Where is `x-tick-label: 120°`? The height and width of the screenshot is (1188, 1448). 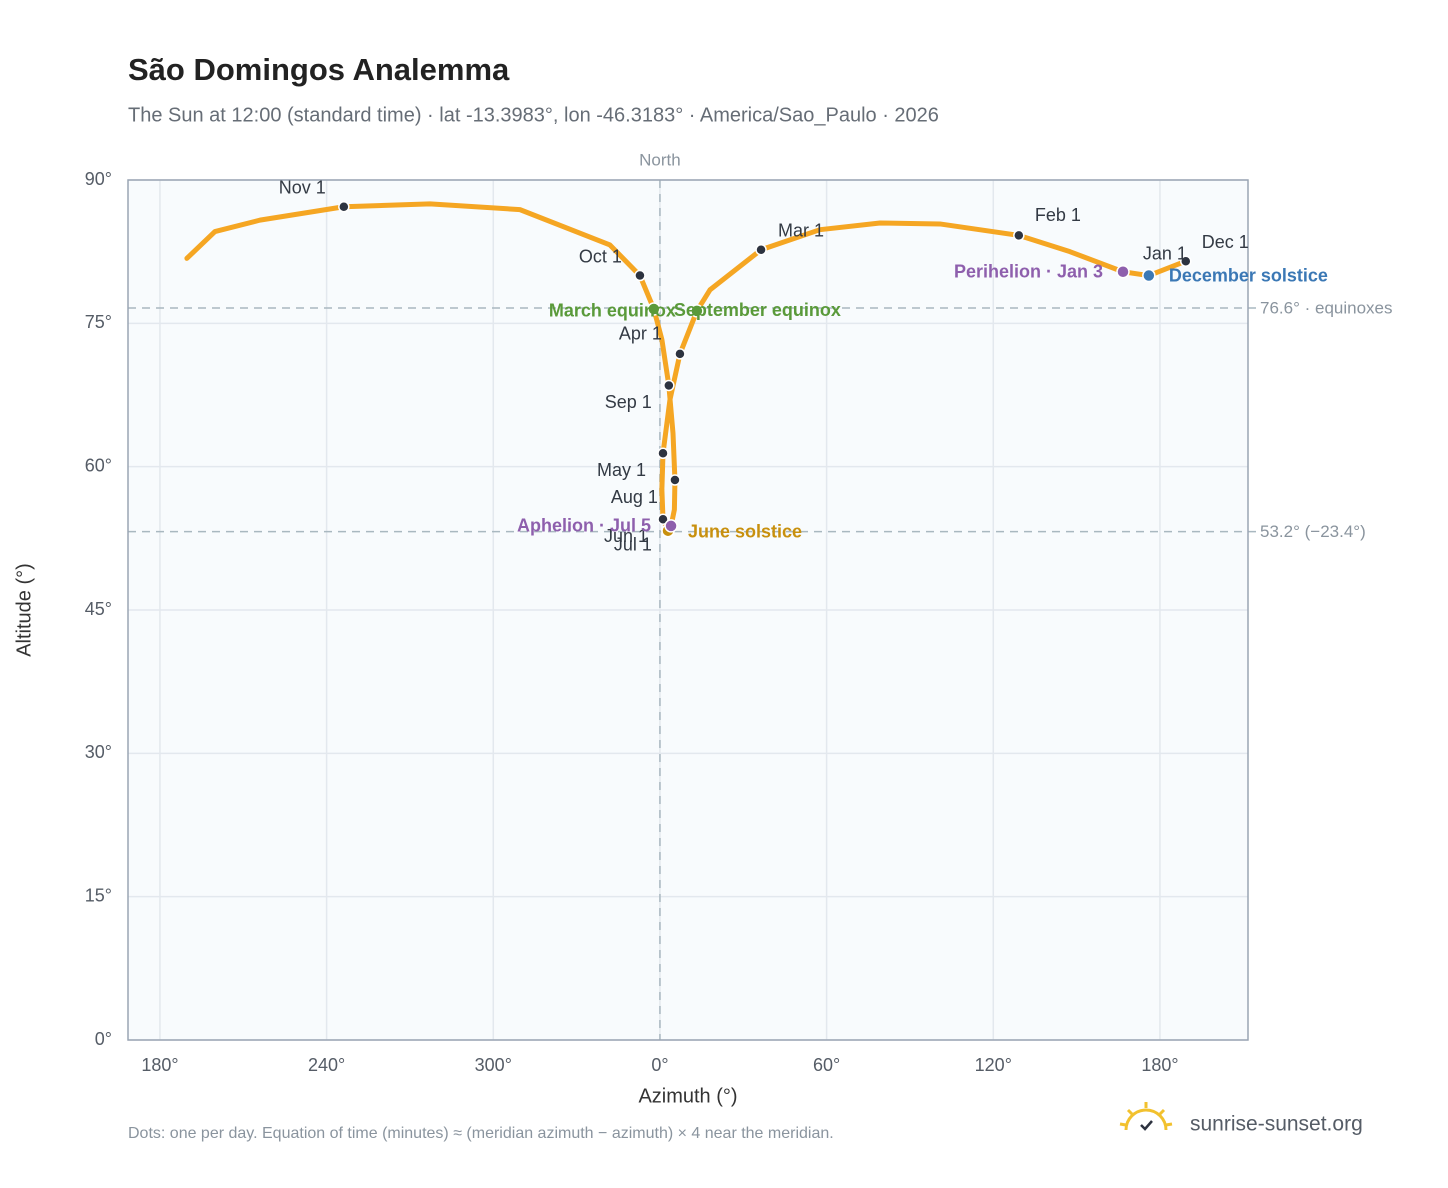 x-tick-label: 120° is located at coordinates (993, 1065).